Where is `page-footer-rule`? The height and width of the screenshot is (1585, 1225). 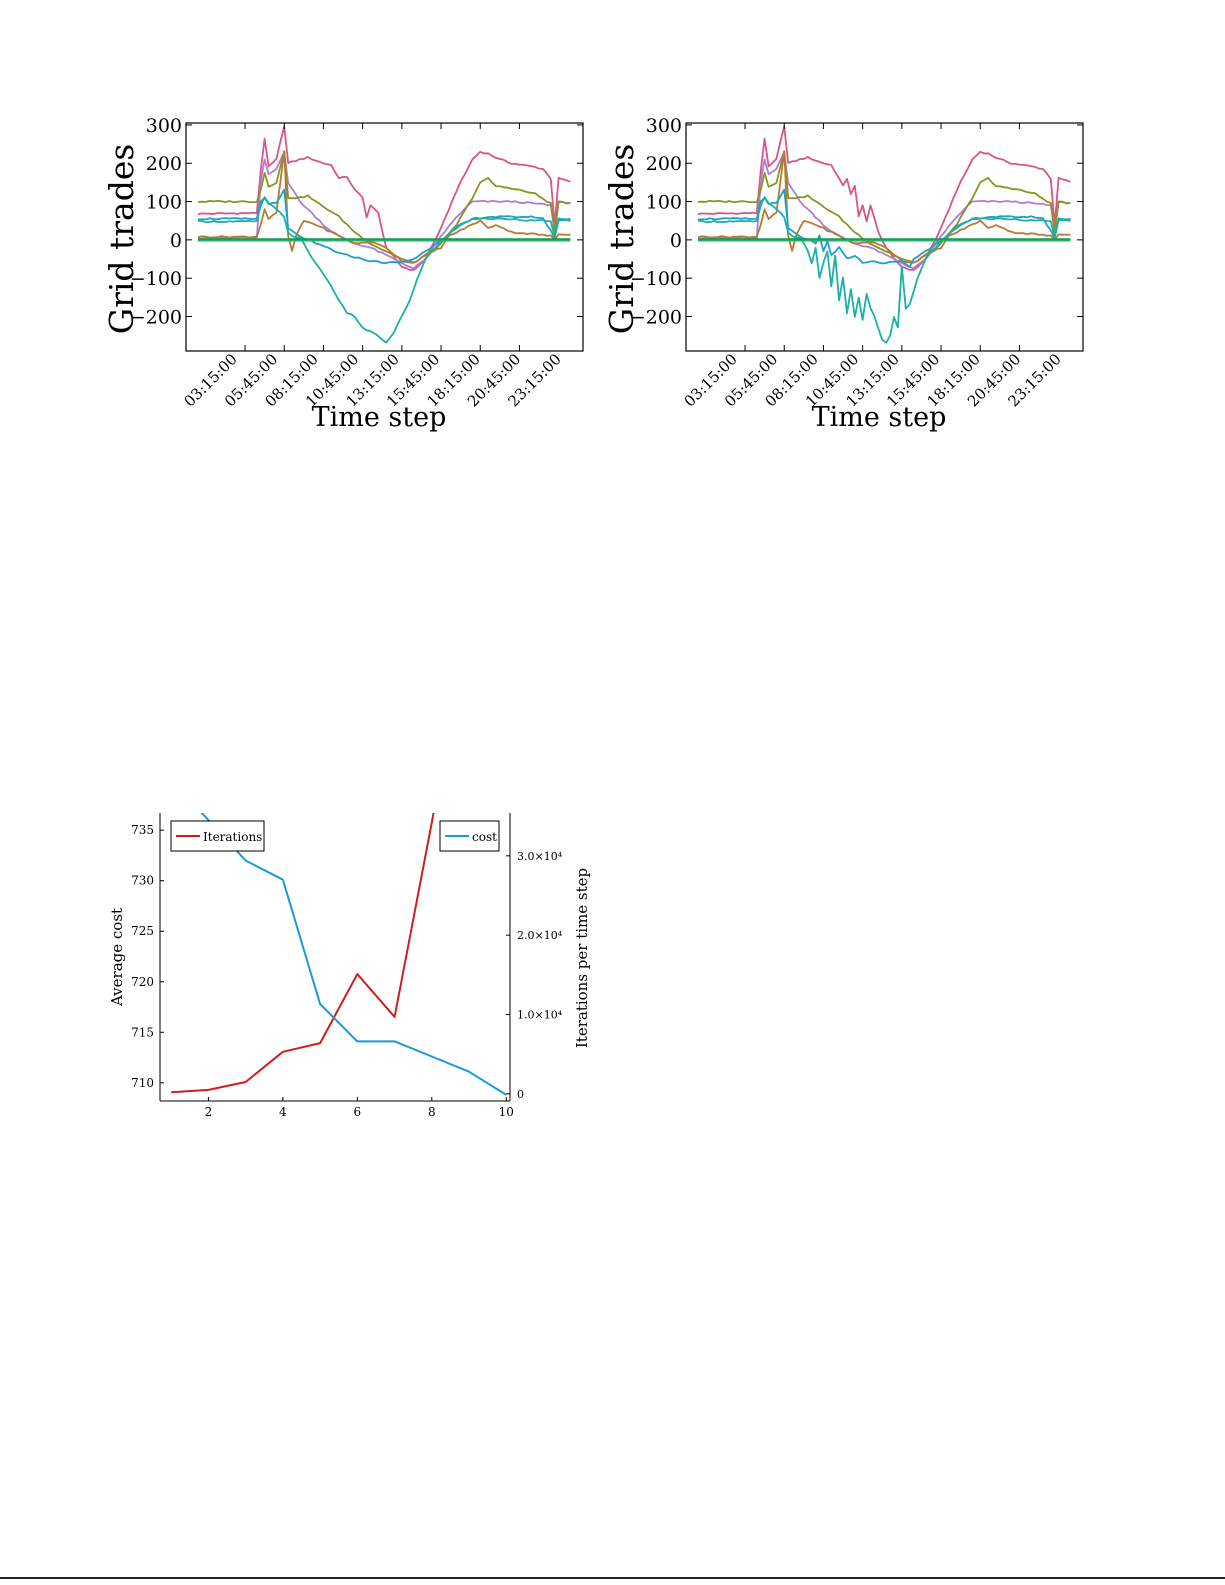 page-footer-rule is located at coordinates (612, 1578).